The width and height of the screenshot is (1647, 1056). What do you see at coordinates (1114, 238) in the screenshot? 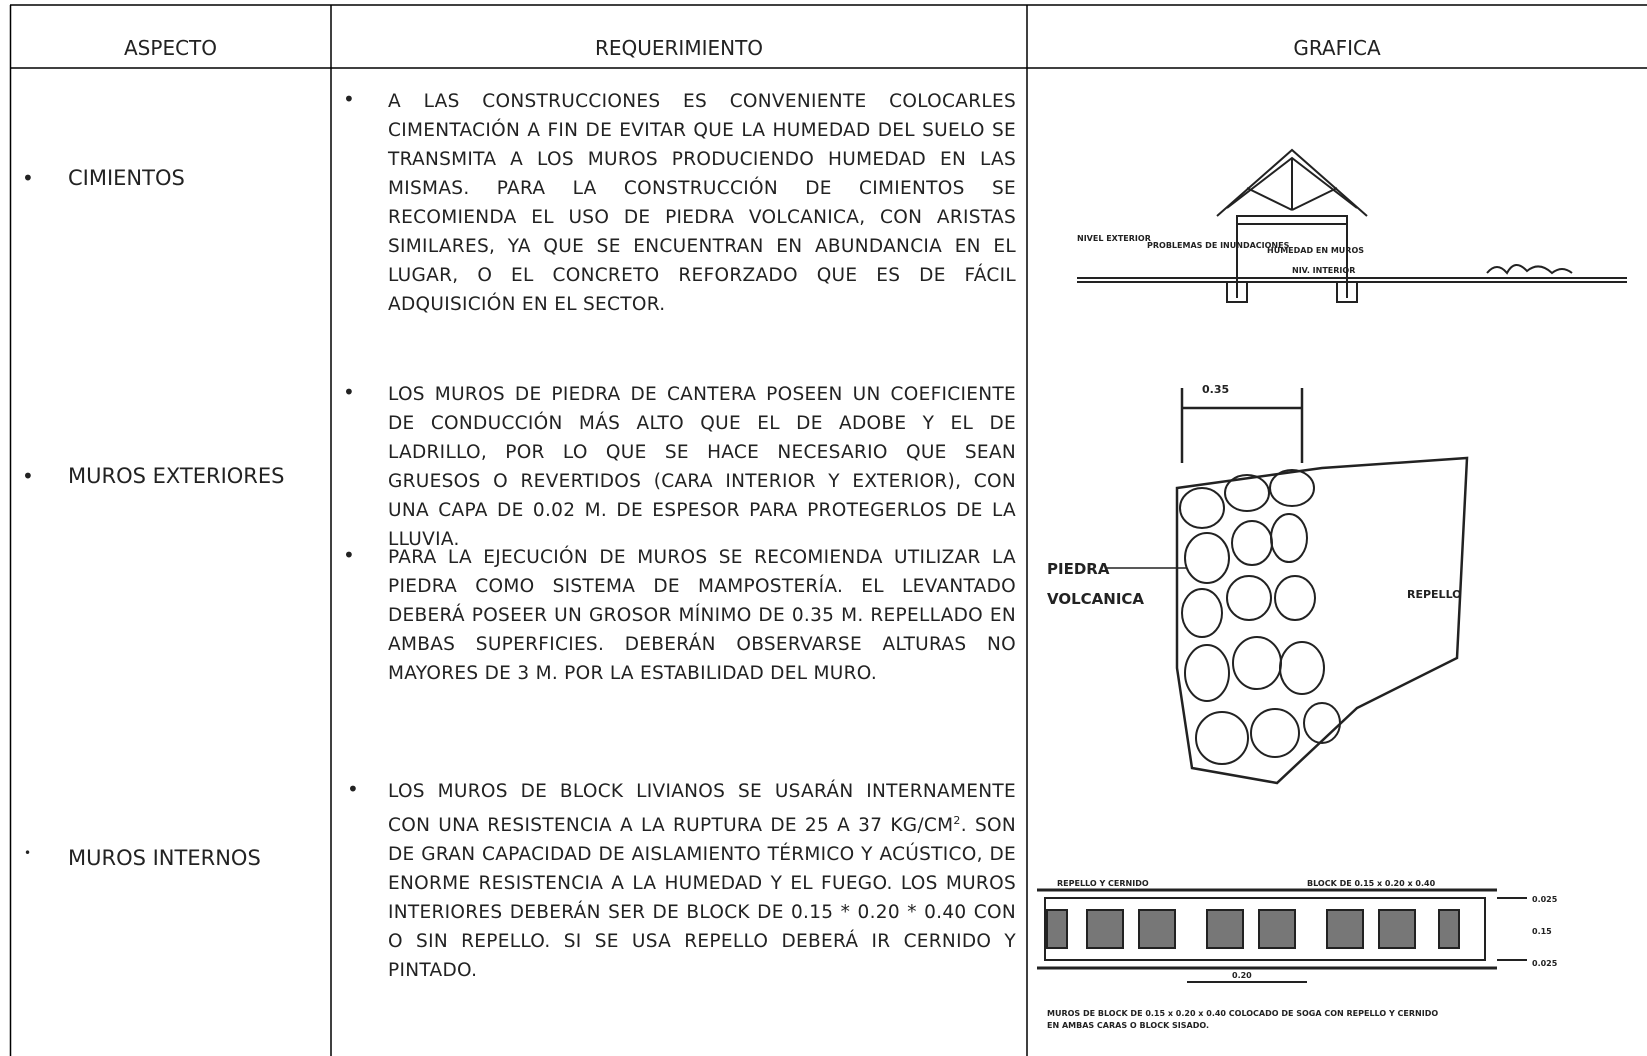
I see `drawing-label: NIVEL EXTERIOR` at bounding box center [1114, 238].